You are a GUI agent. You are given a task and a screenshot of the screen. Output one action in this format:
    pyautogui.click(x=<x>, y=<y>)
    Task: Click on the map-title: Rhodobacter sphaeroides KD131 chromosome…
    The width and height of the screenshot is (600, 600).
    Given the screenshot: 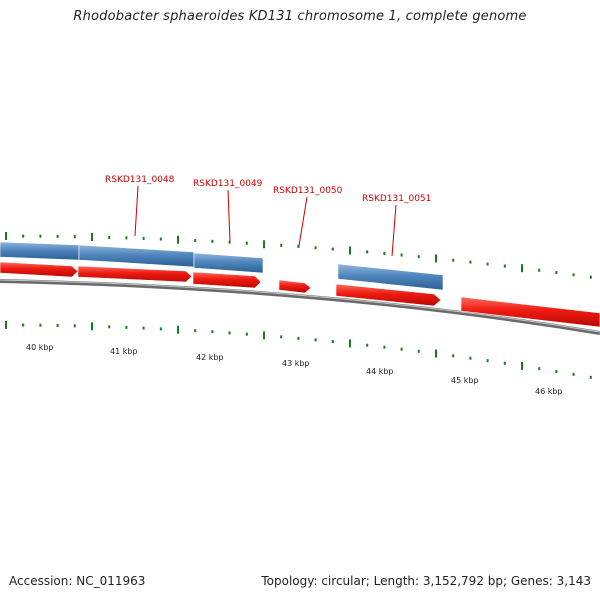 What is the action you would take?
    pyautogui.click(x=300, y=16)
    